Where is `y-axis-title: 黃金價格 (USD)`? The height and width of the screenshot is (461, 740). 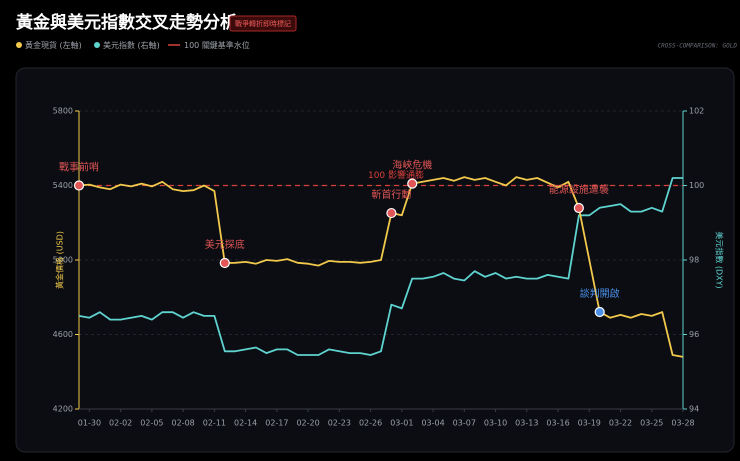 y-axis-title: 黃金價格 (USD) is located at coordinates (60, 260).